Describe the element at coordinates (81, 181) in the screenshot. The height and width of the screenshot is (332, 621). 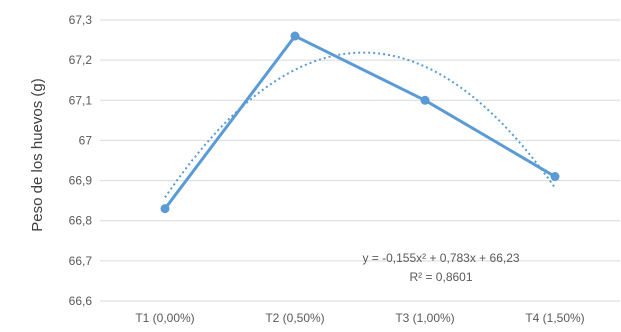
I see `y-tick-label: 66,9` at that location.